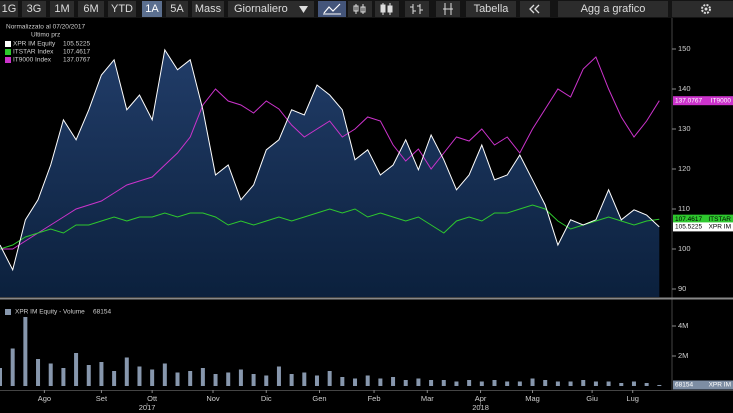 This screenshot has width=733, height=413. What do you see at coordinates (684, 168) in the screenshot?
I see `y-tick-label: 120` at bounding box center [684, 168].